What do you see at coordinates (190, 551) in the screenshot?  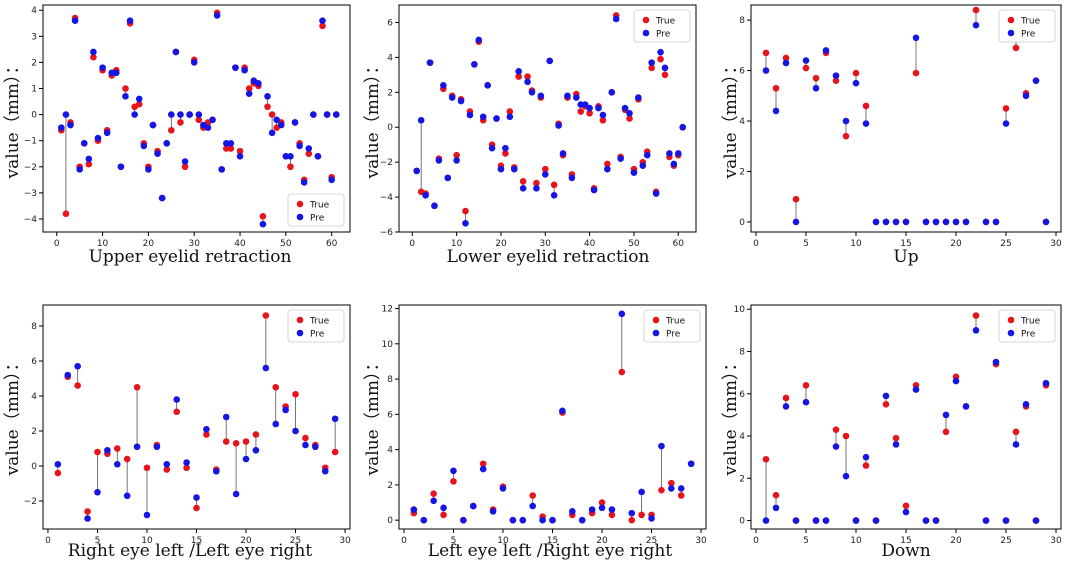 I see `x-axis-label: Right eye left /Left eye right` at bounding box center [190, 551].